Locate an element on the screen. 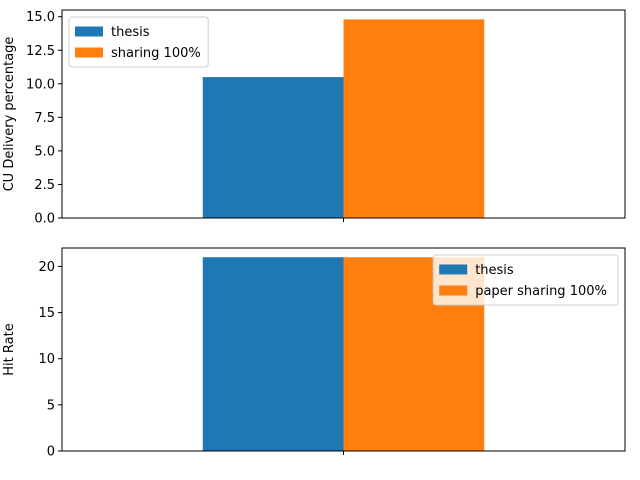 This screenshot has width=640, height=480. top-legend-label: thesis is located at coordinates (130, 32).